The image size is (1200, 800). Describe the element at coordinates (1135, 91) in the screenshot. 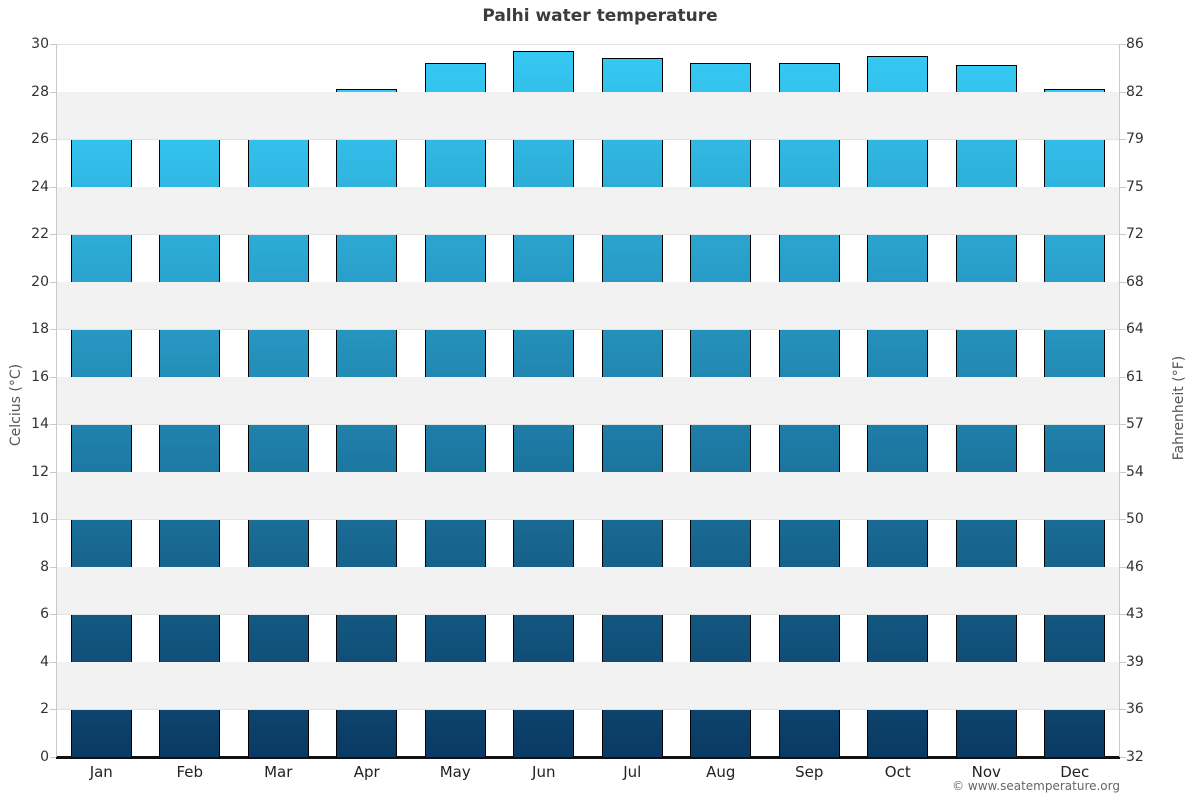

I see `fahrenheit-tick-label: 82` at that location.